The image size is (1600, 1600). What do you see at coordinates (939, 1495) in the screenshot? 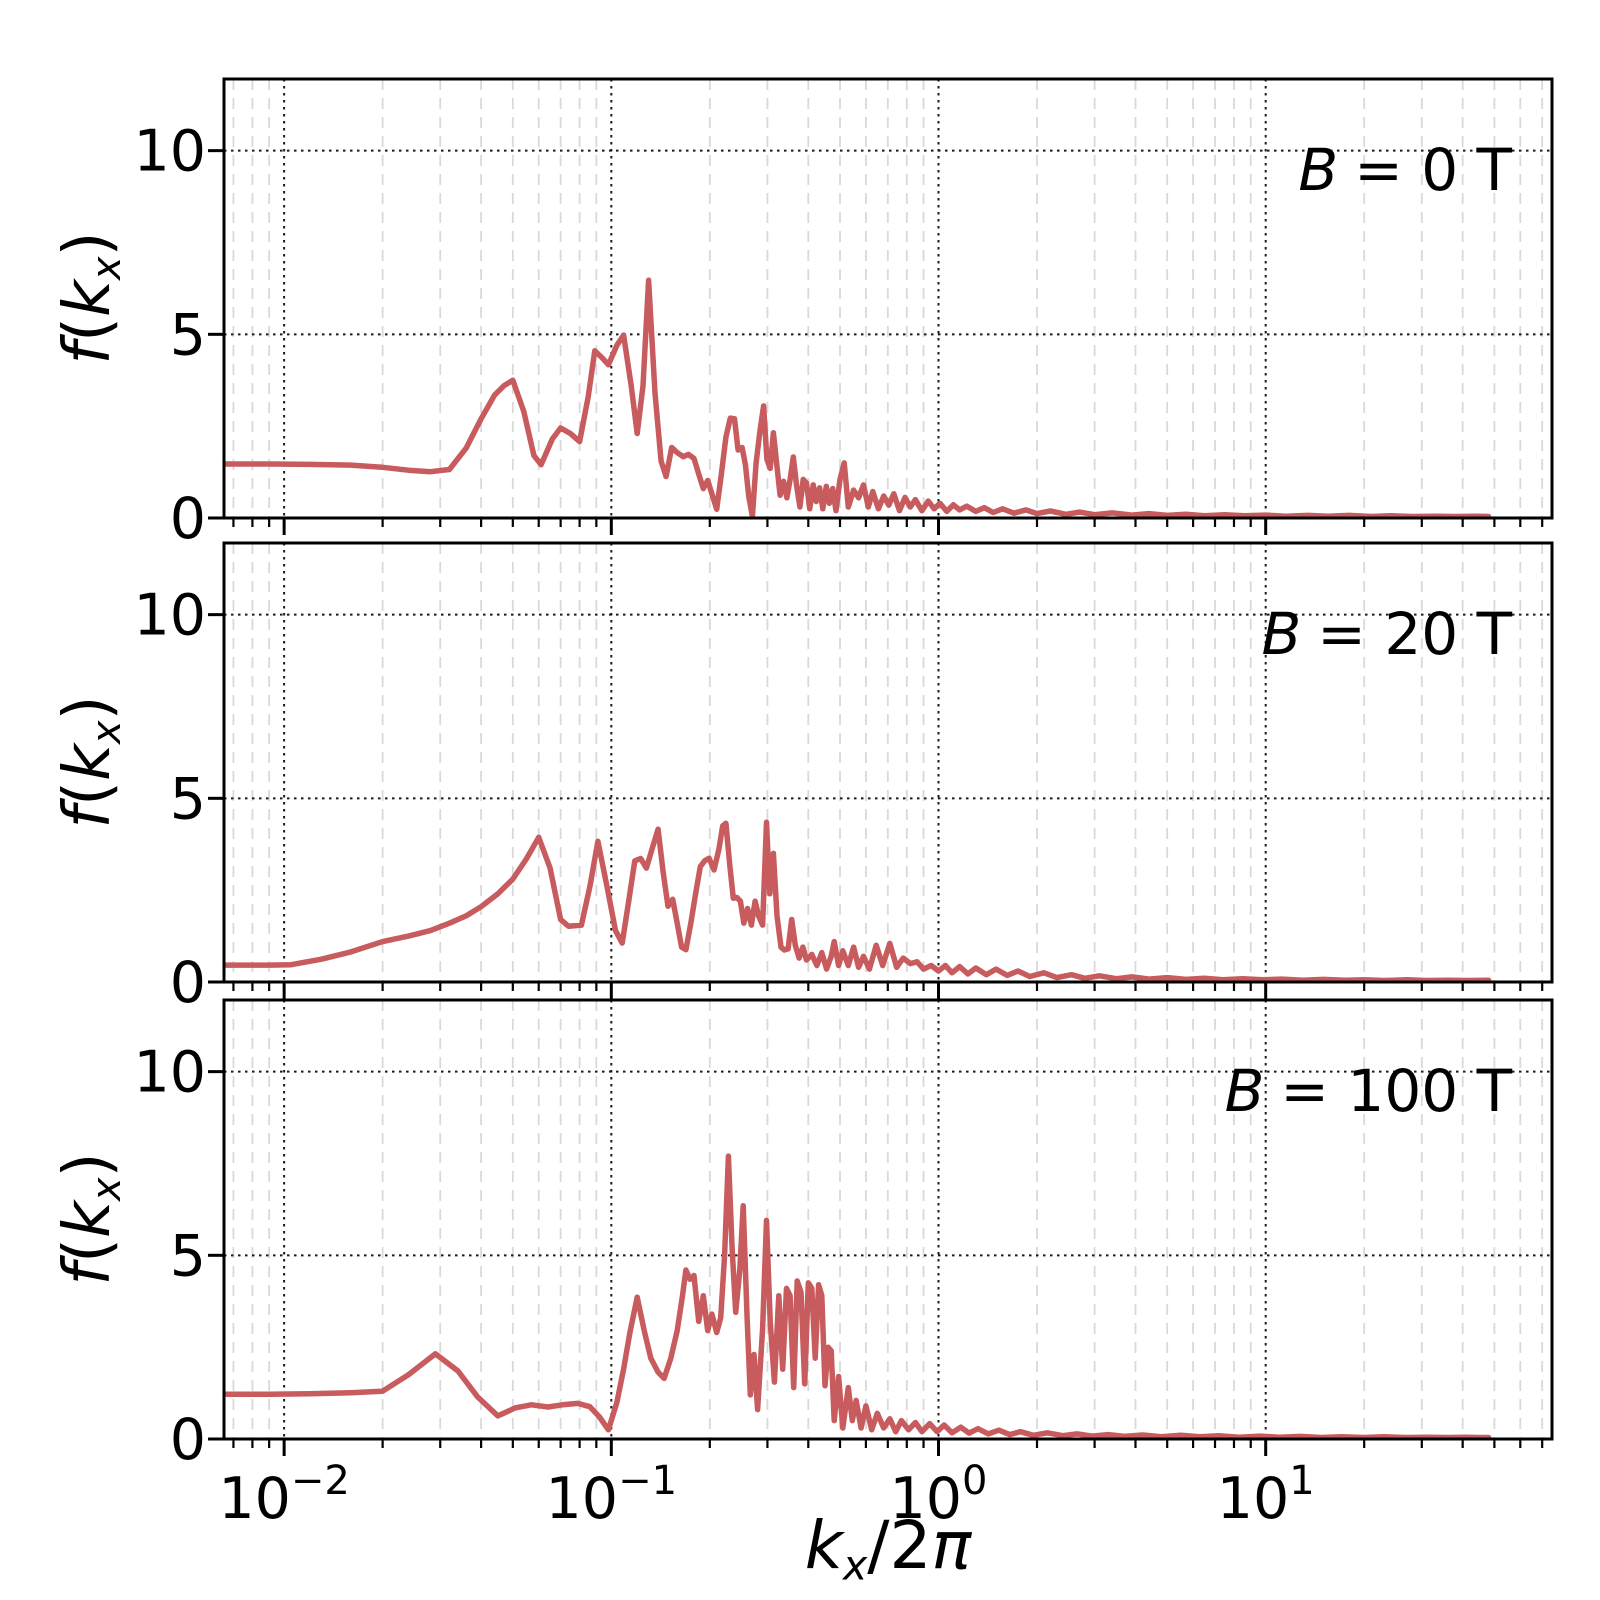
I see `x-tick-label: 10⁰` at bounding box center [939, 1495].